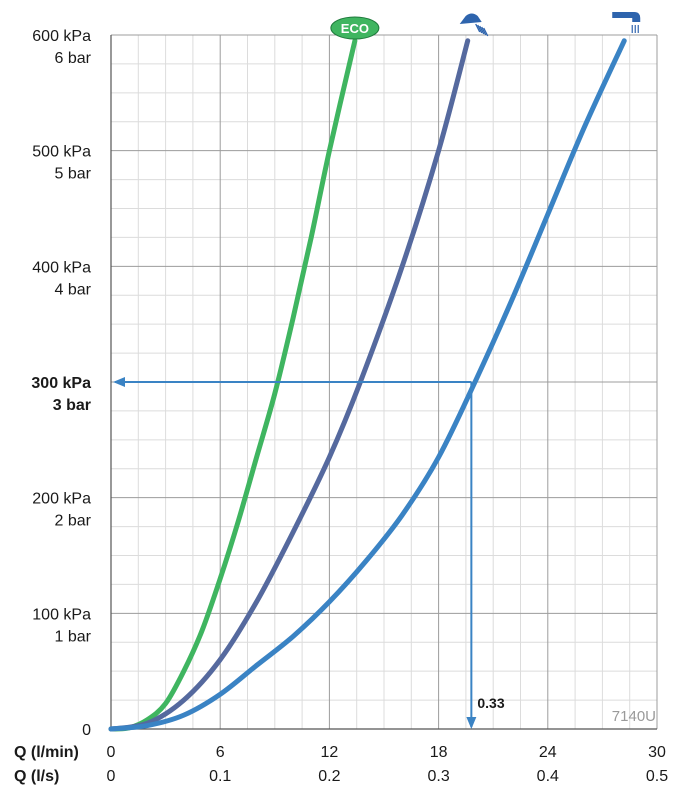  Describe the element at coordinates (438, 776) in the screenshot. I see `x-tick-label-ls: 0.3` at that location.